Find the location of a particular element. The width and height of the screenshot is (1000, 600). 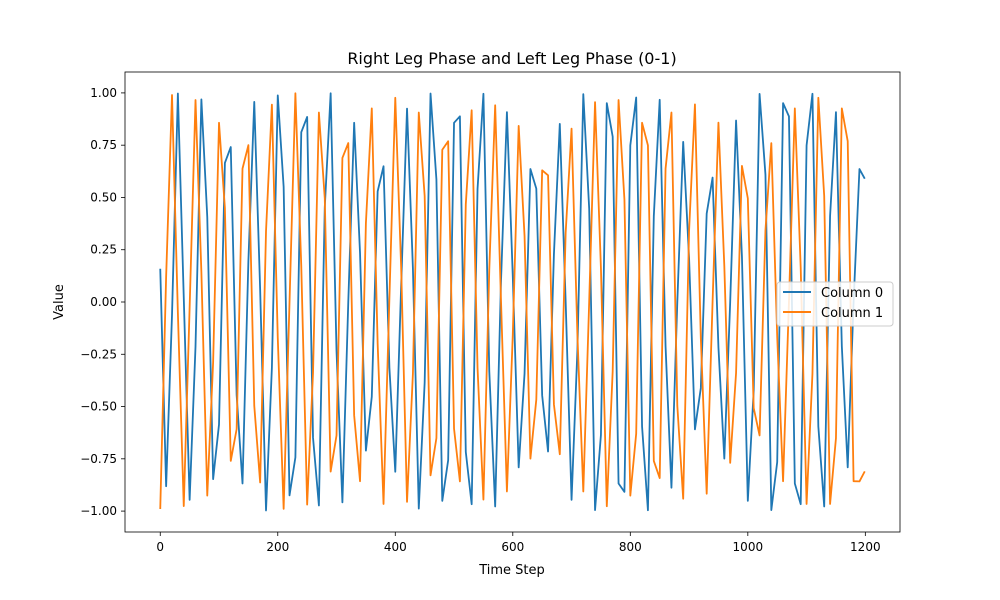

x-tick-label: 200 is located at coordinates (277, 547).